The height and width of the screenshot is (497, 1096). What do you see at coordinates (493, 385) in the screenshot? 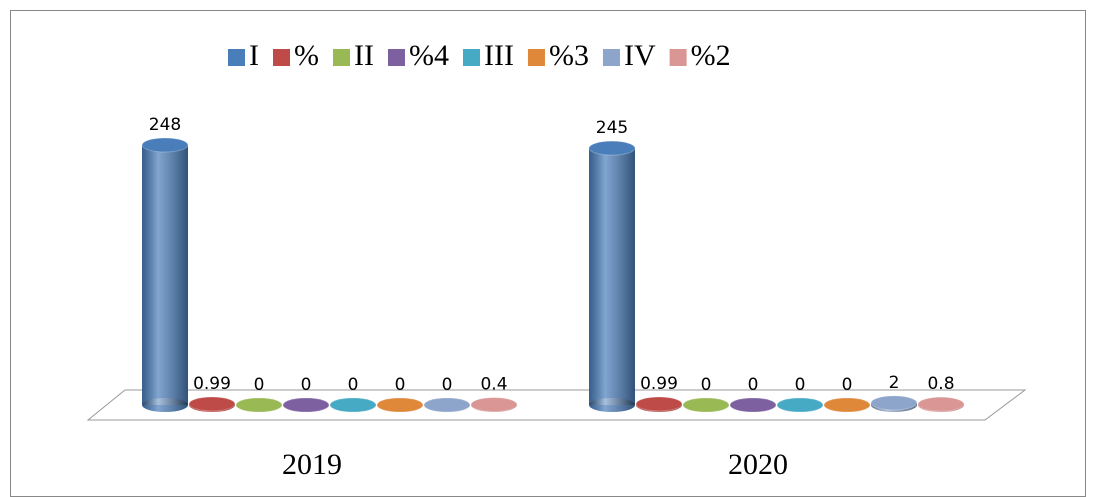
I see `value-label: 0.4` at bounding box center [493, 385].